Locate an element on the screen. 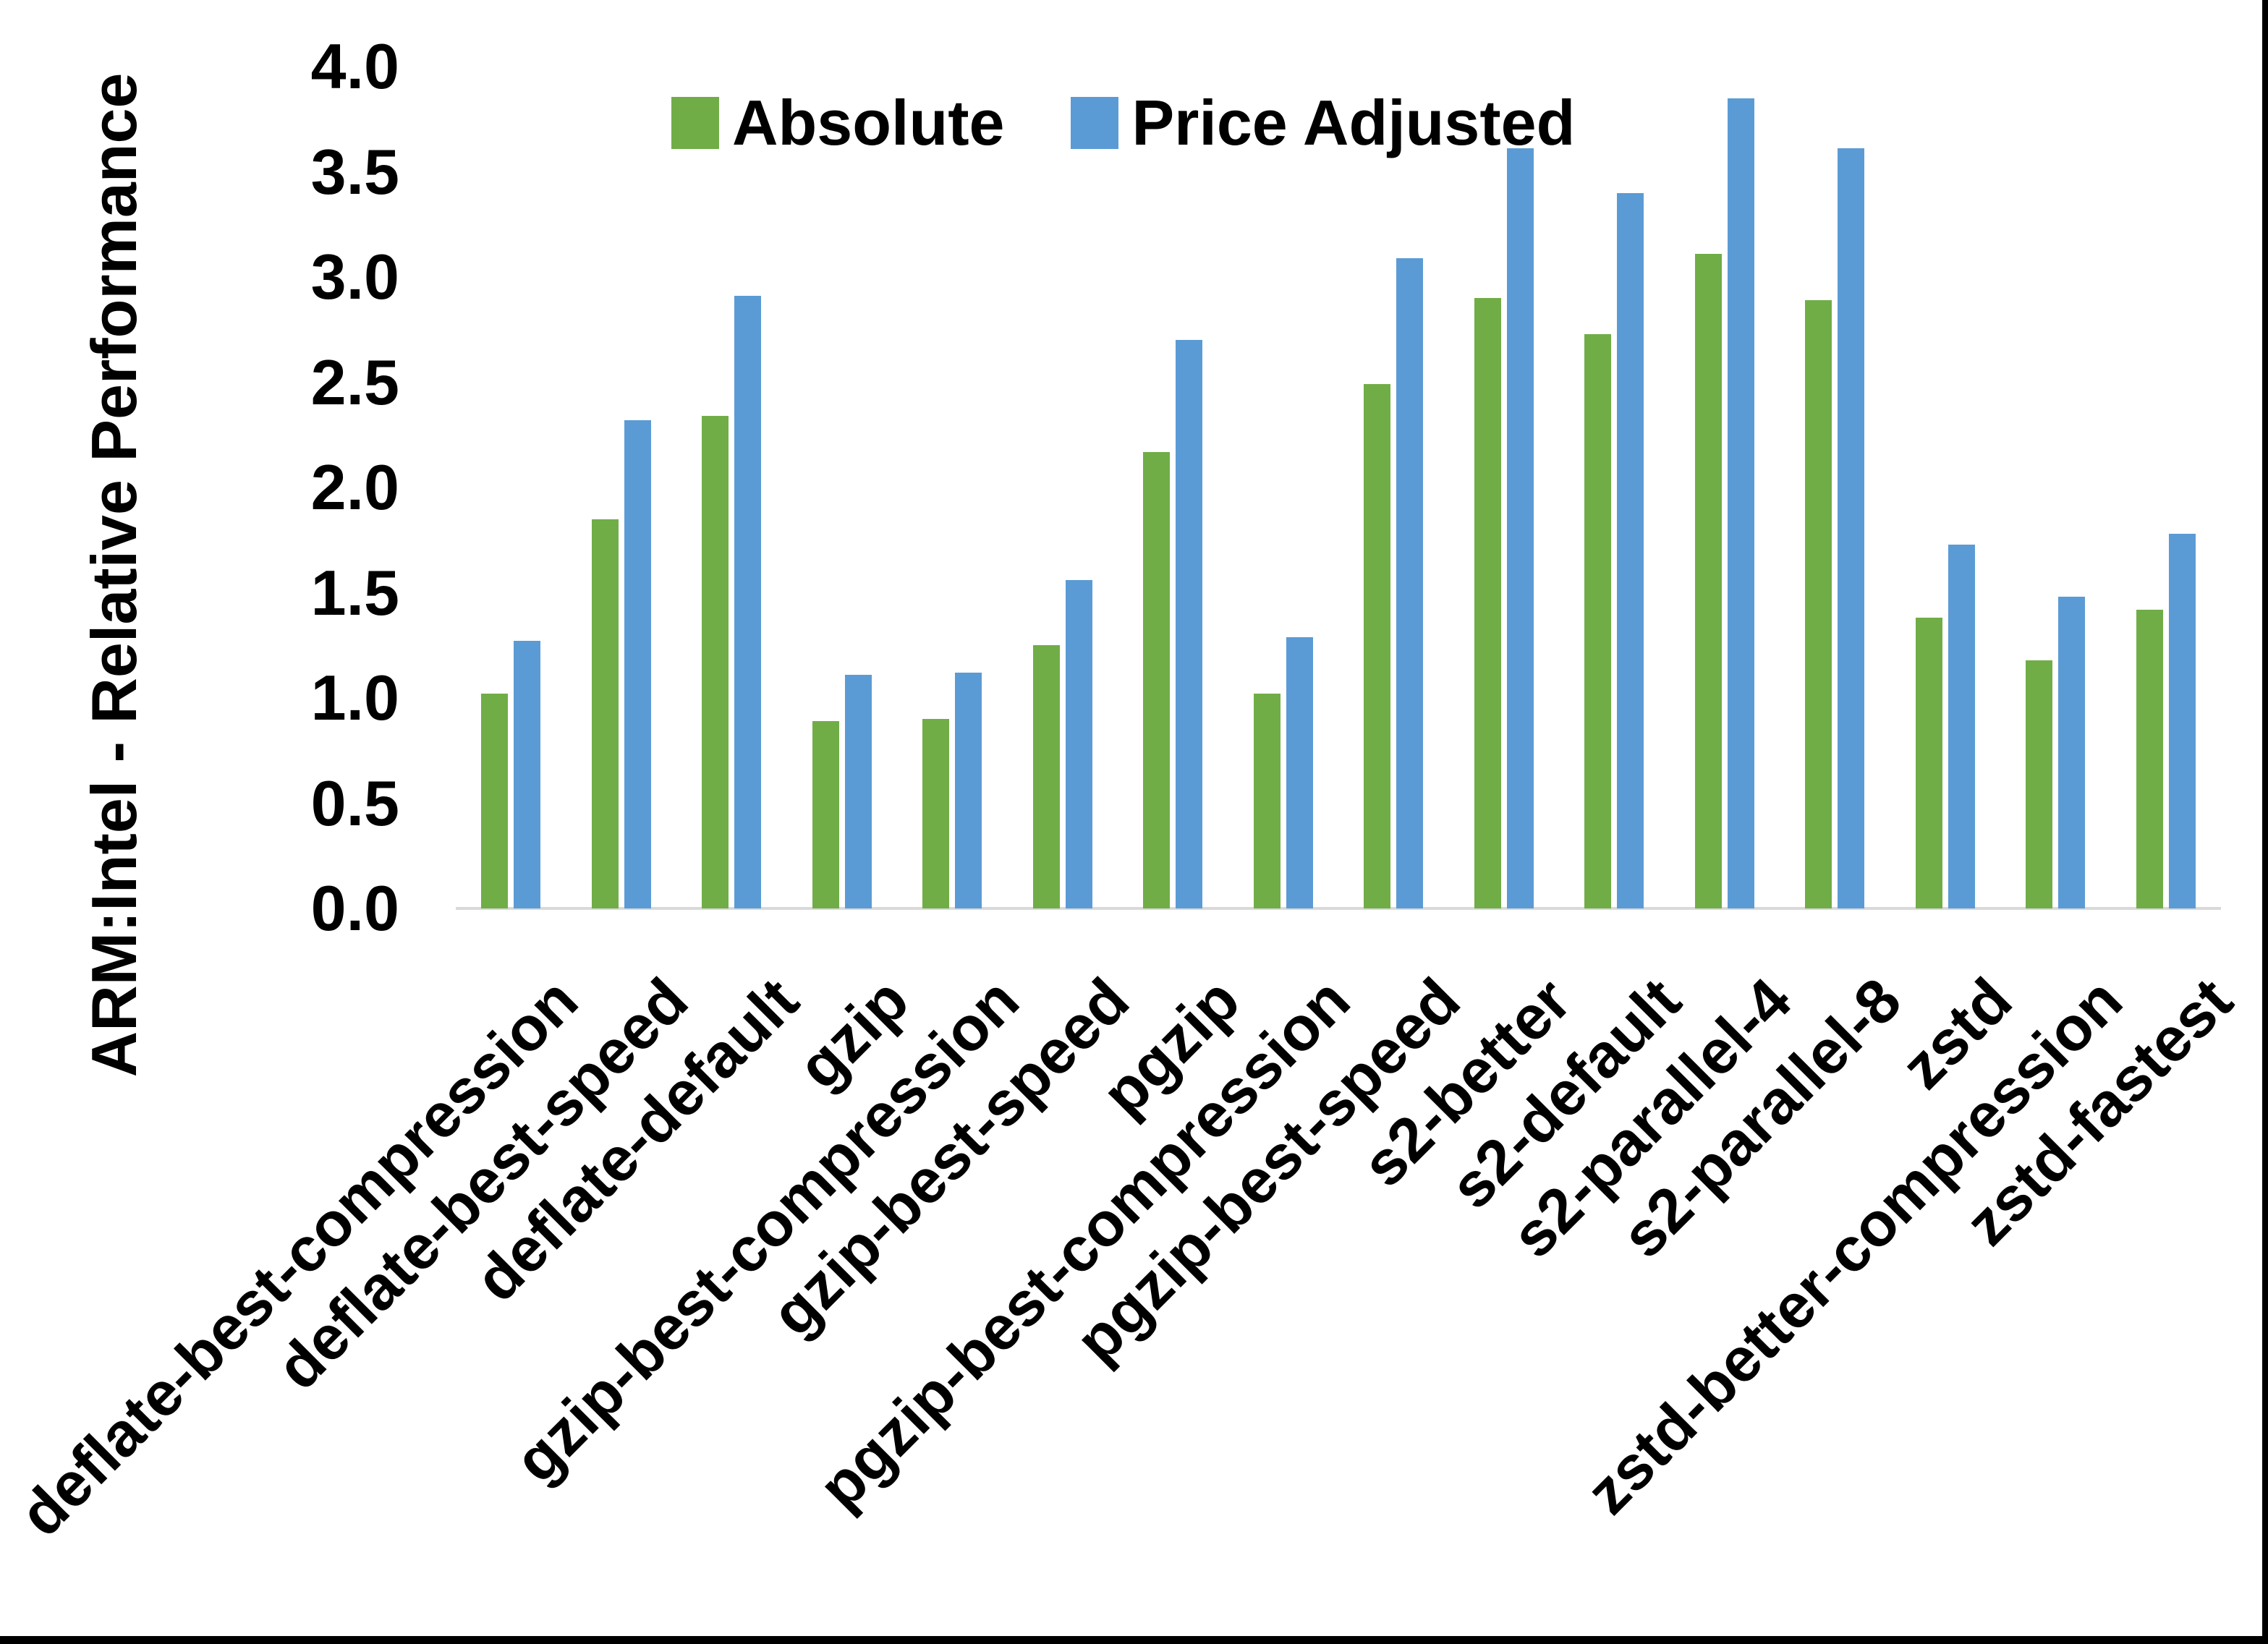  y-tick-label: 3.5 is located at coordinates (354, 171).